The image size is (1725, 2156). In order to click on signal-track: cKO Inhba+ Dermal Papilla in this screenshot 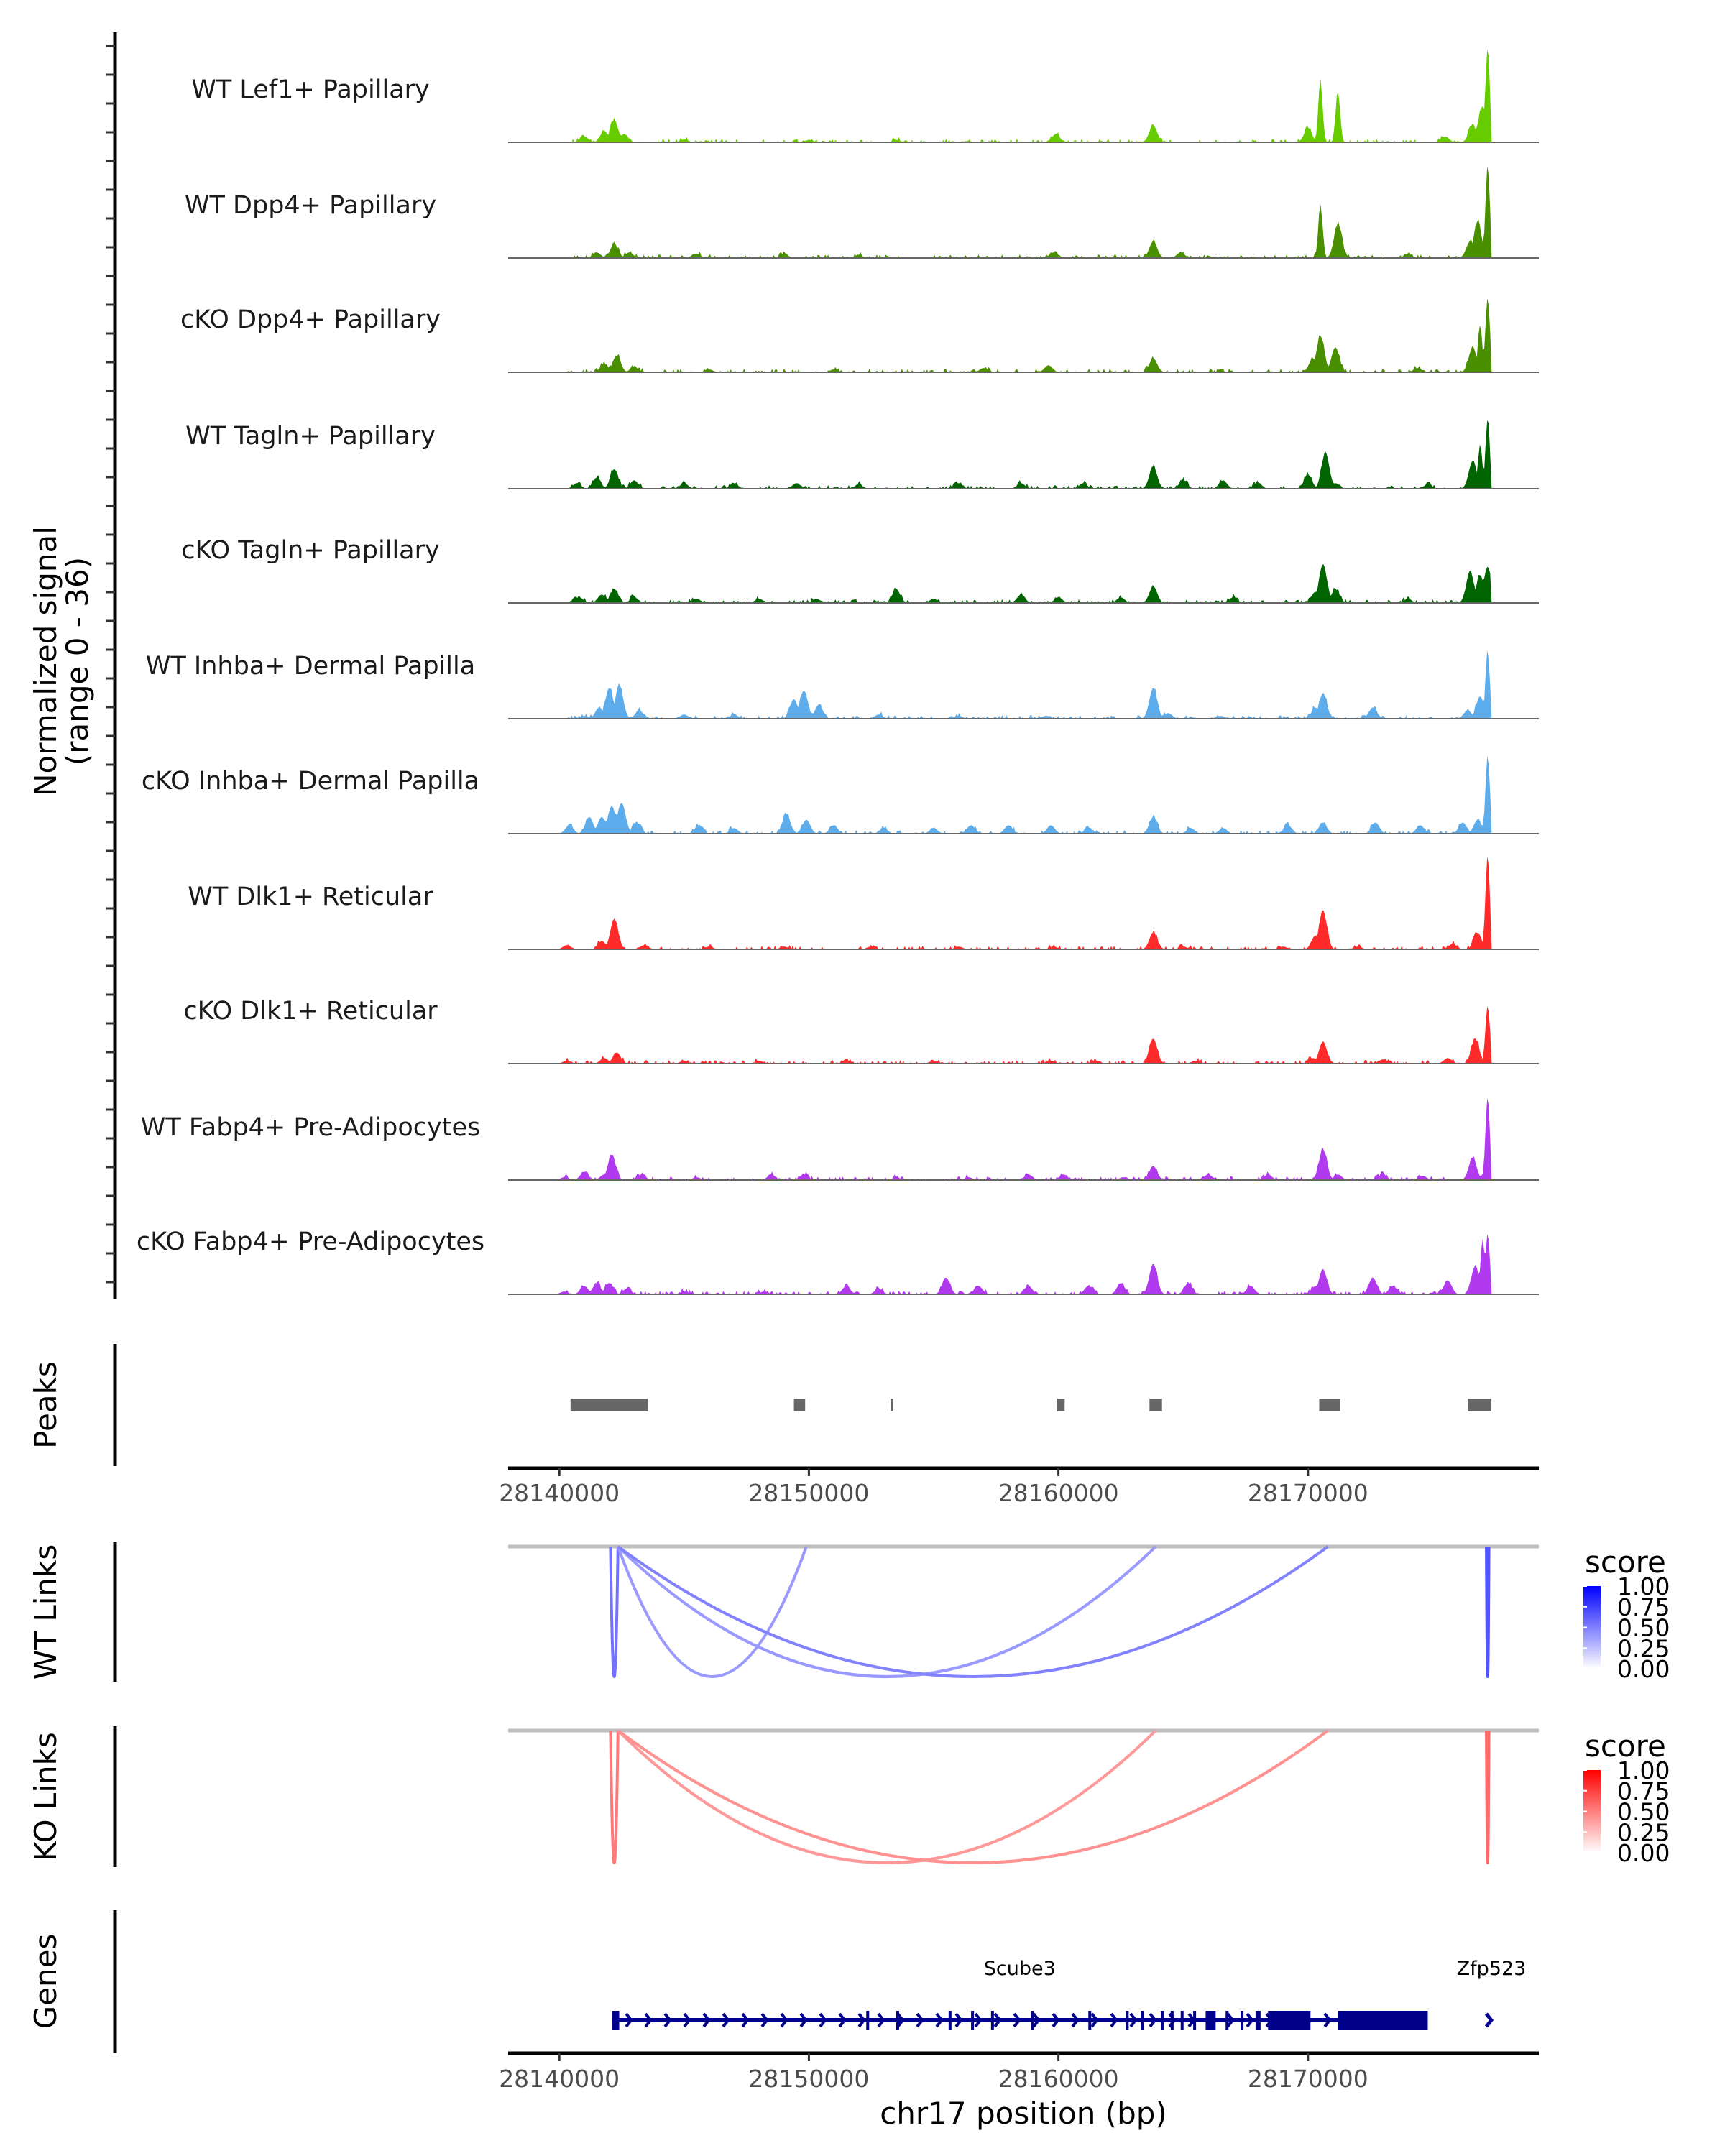, I will do `click(840, 795)`.